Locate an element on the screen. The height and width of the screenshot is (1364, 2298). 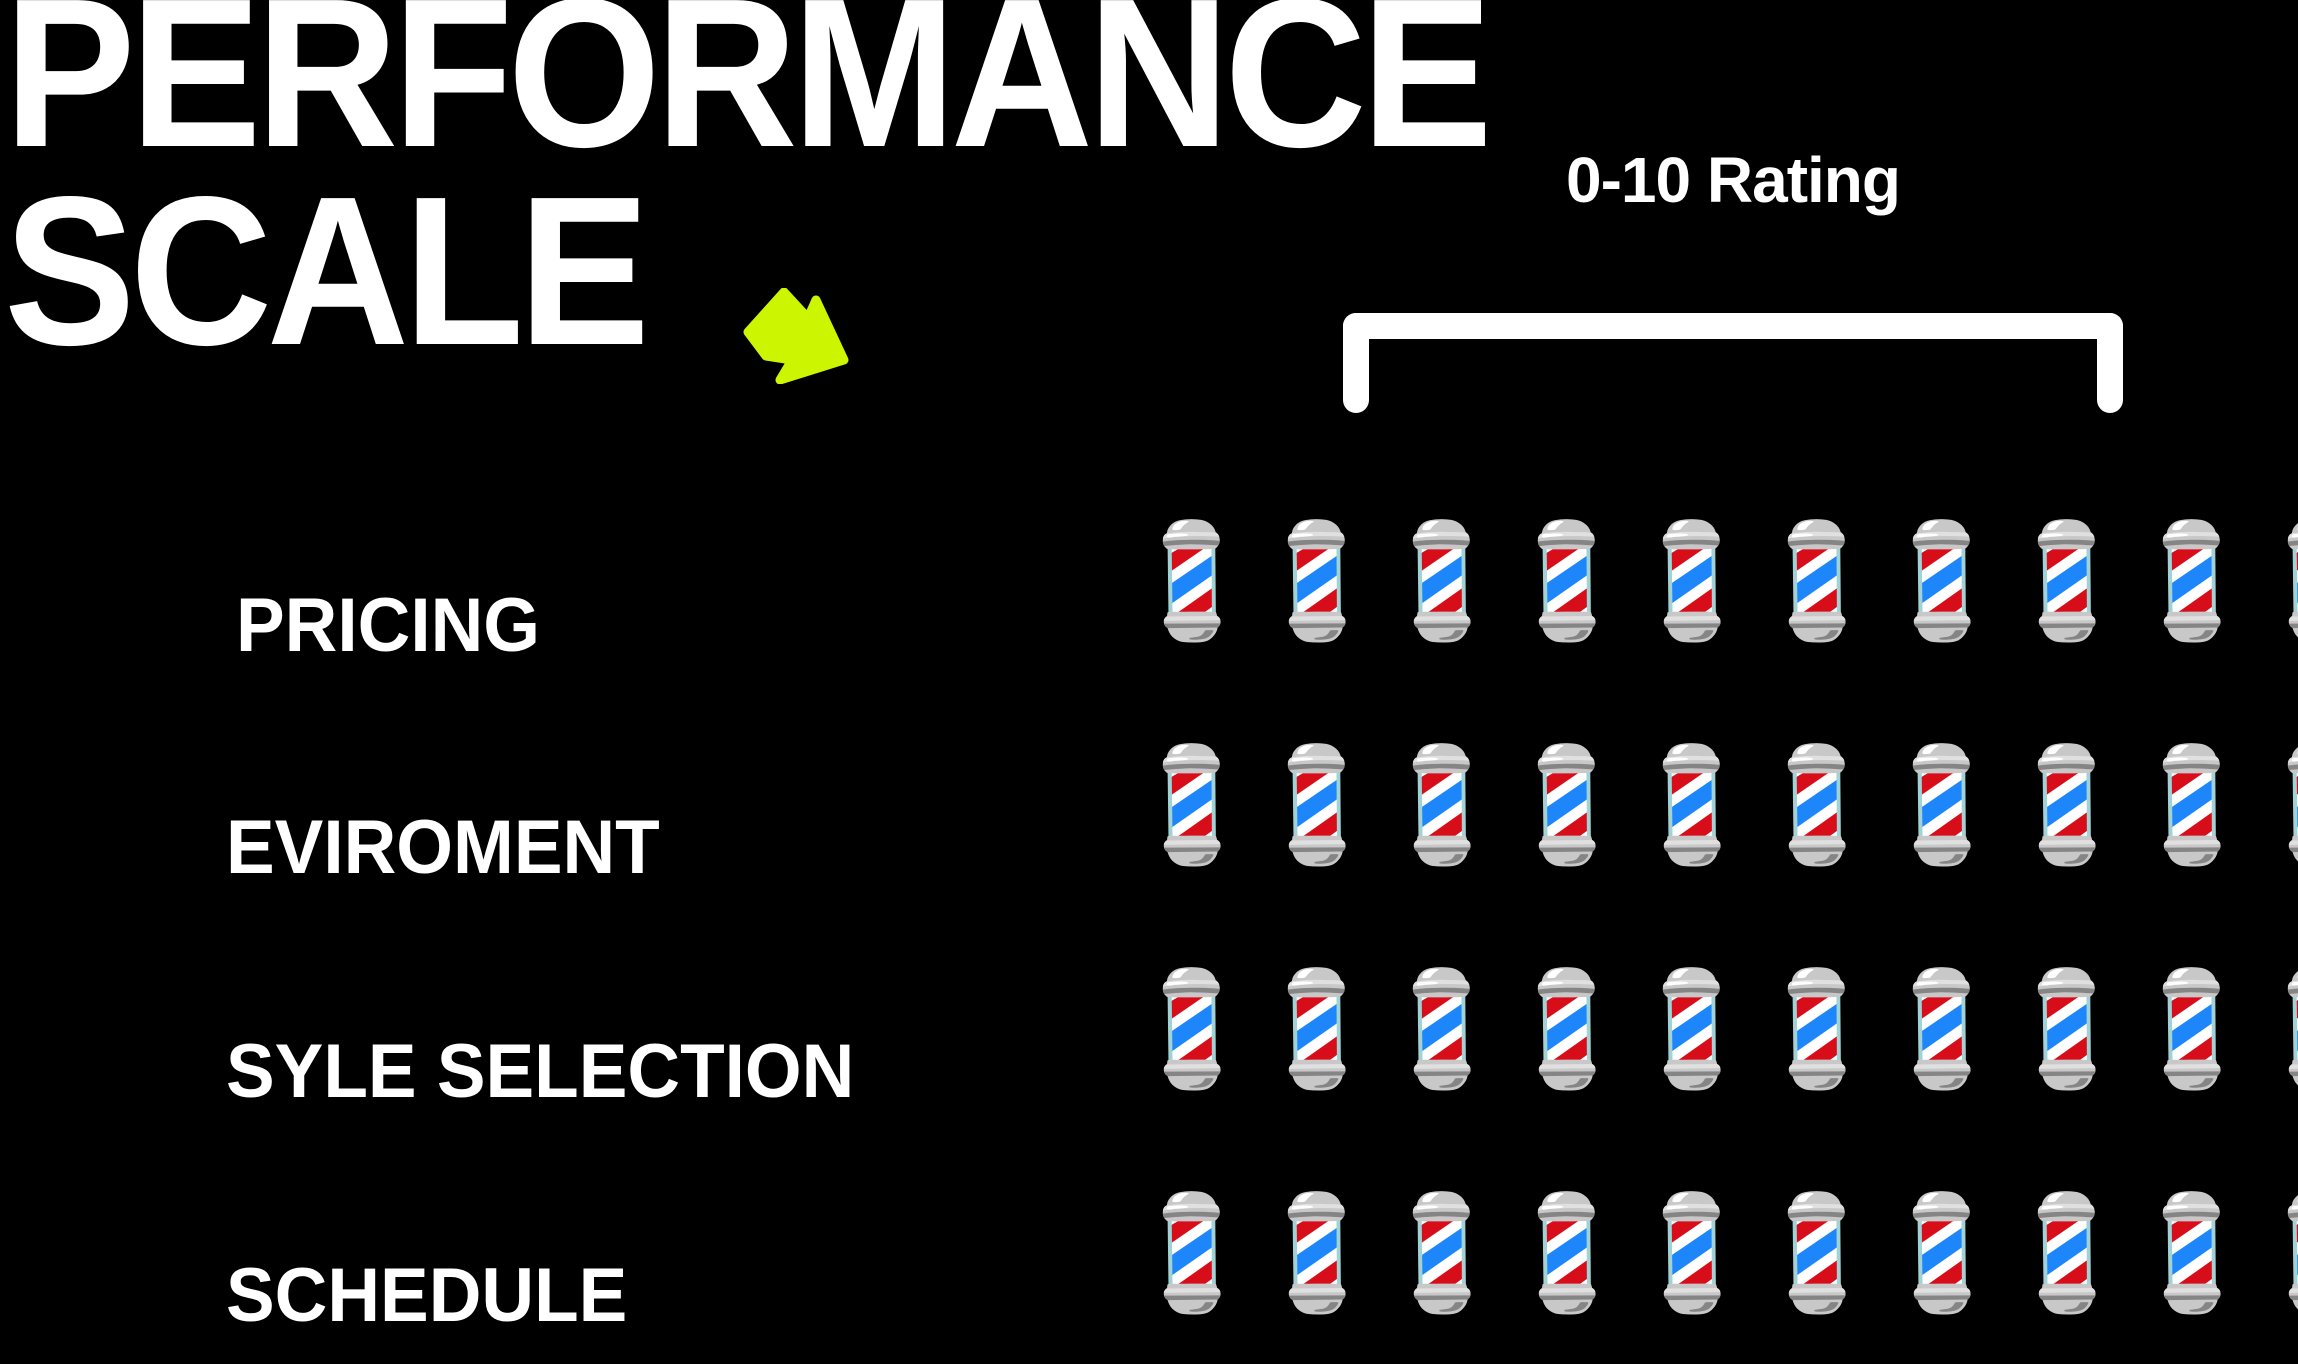
title-line-1: PERFORMANCE is located at coordinates (748, 95).